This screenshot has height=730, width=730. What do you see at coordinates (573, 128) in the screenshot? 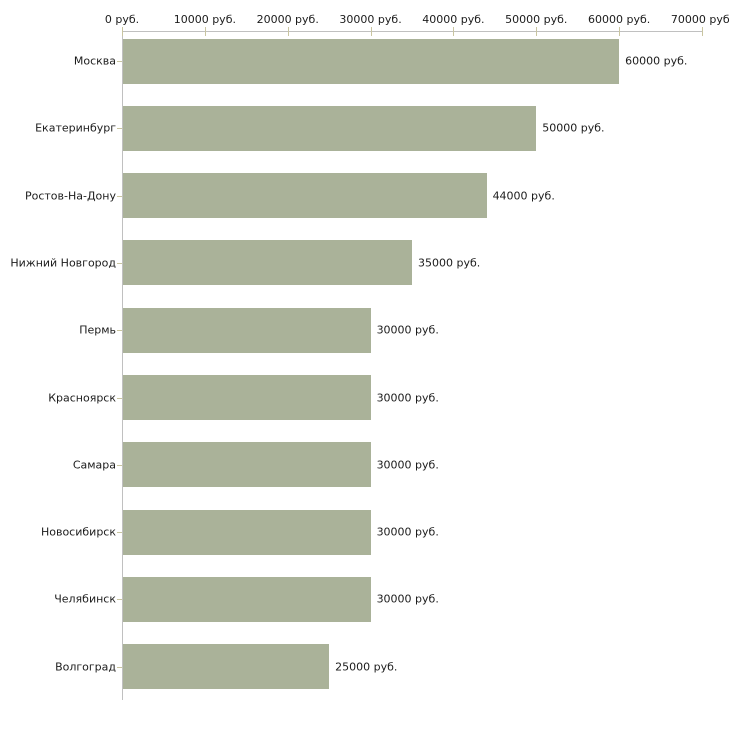
I see `value-label: 50000 руб.` at bounding box center [573, 128].